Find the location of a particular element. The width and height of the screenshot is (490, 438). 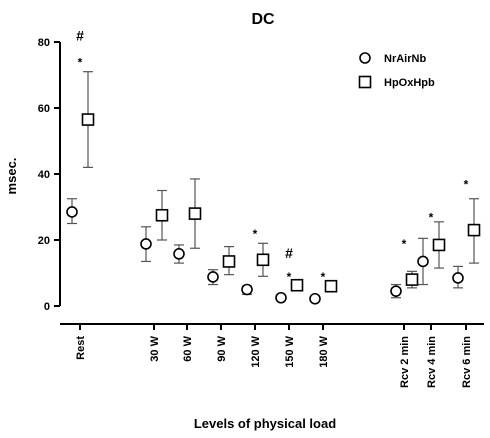

x-tick-label: Rcv 6 min is located at coordinates (467, 362).